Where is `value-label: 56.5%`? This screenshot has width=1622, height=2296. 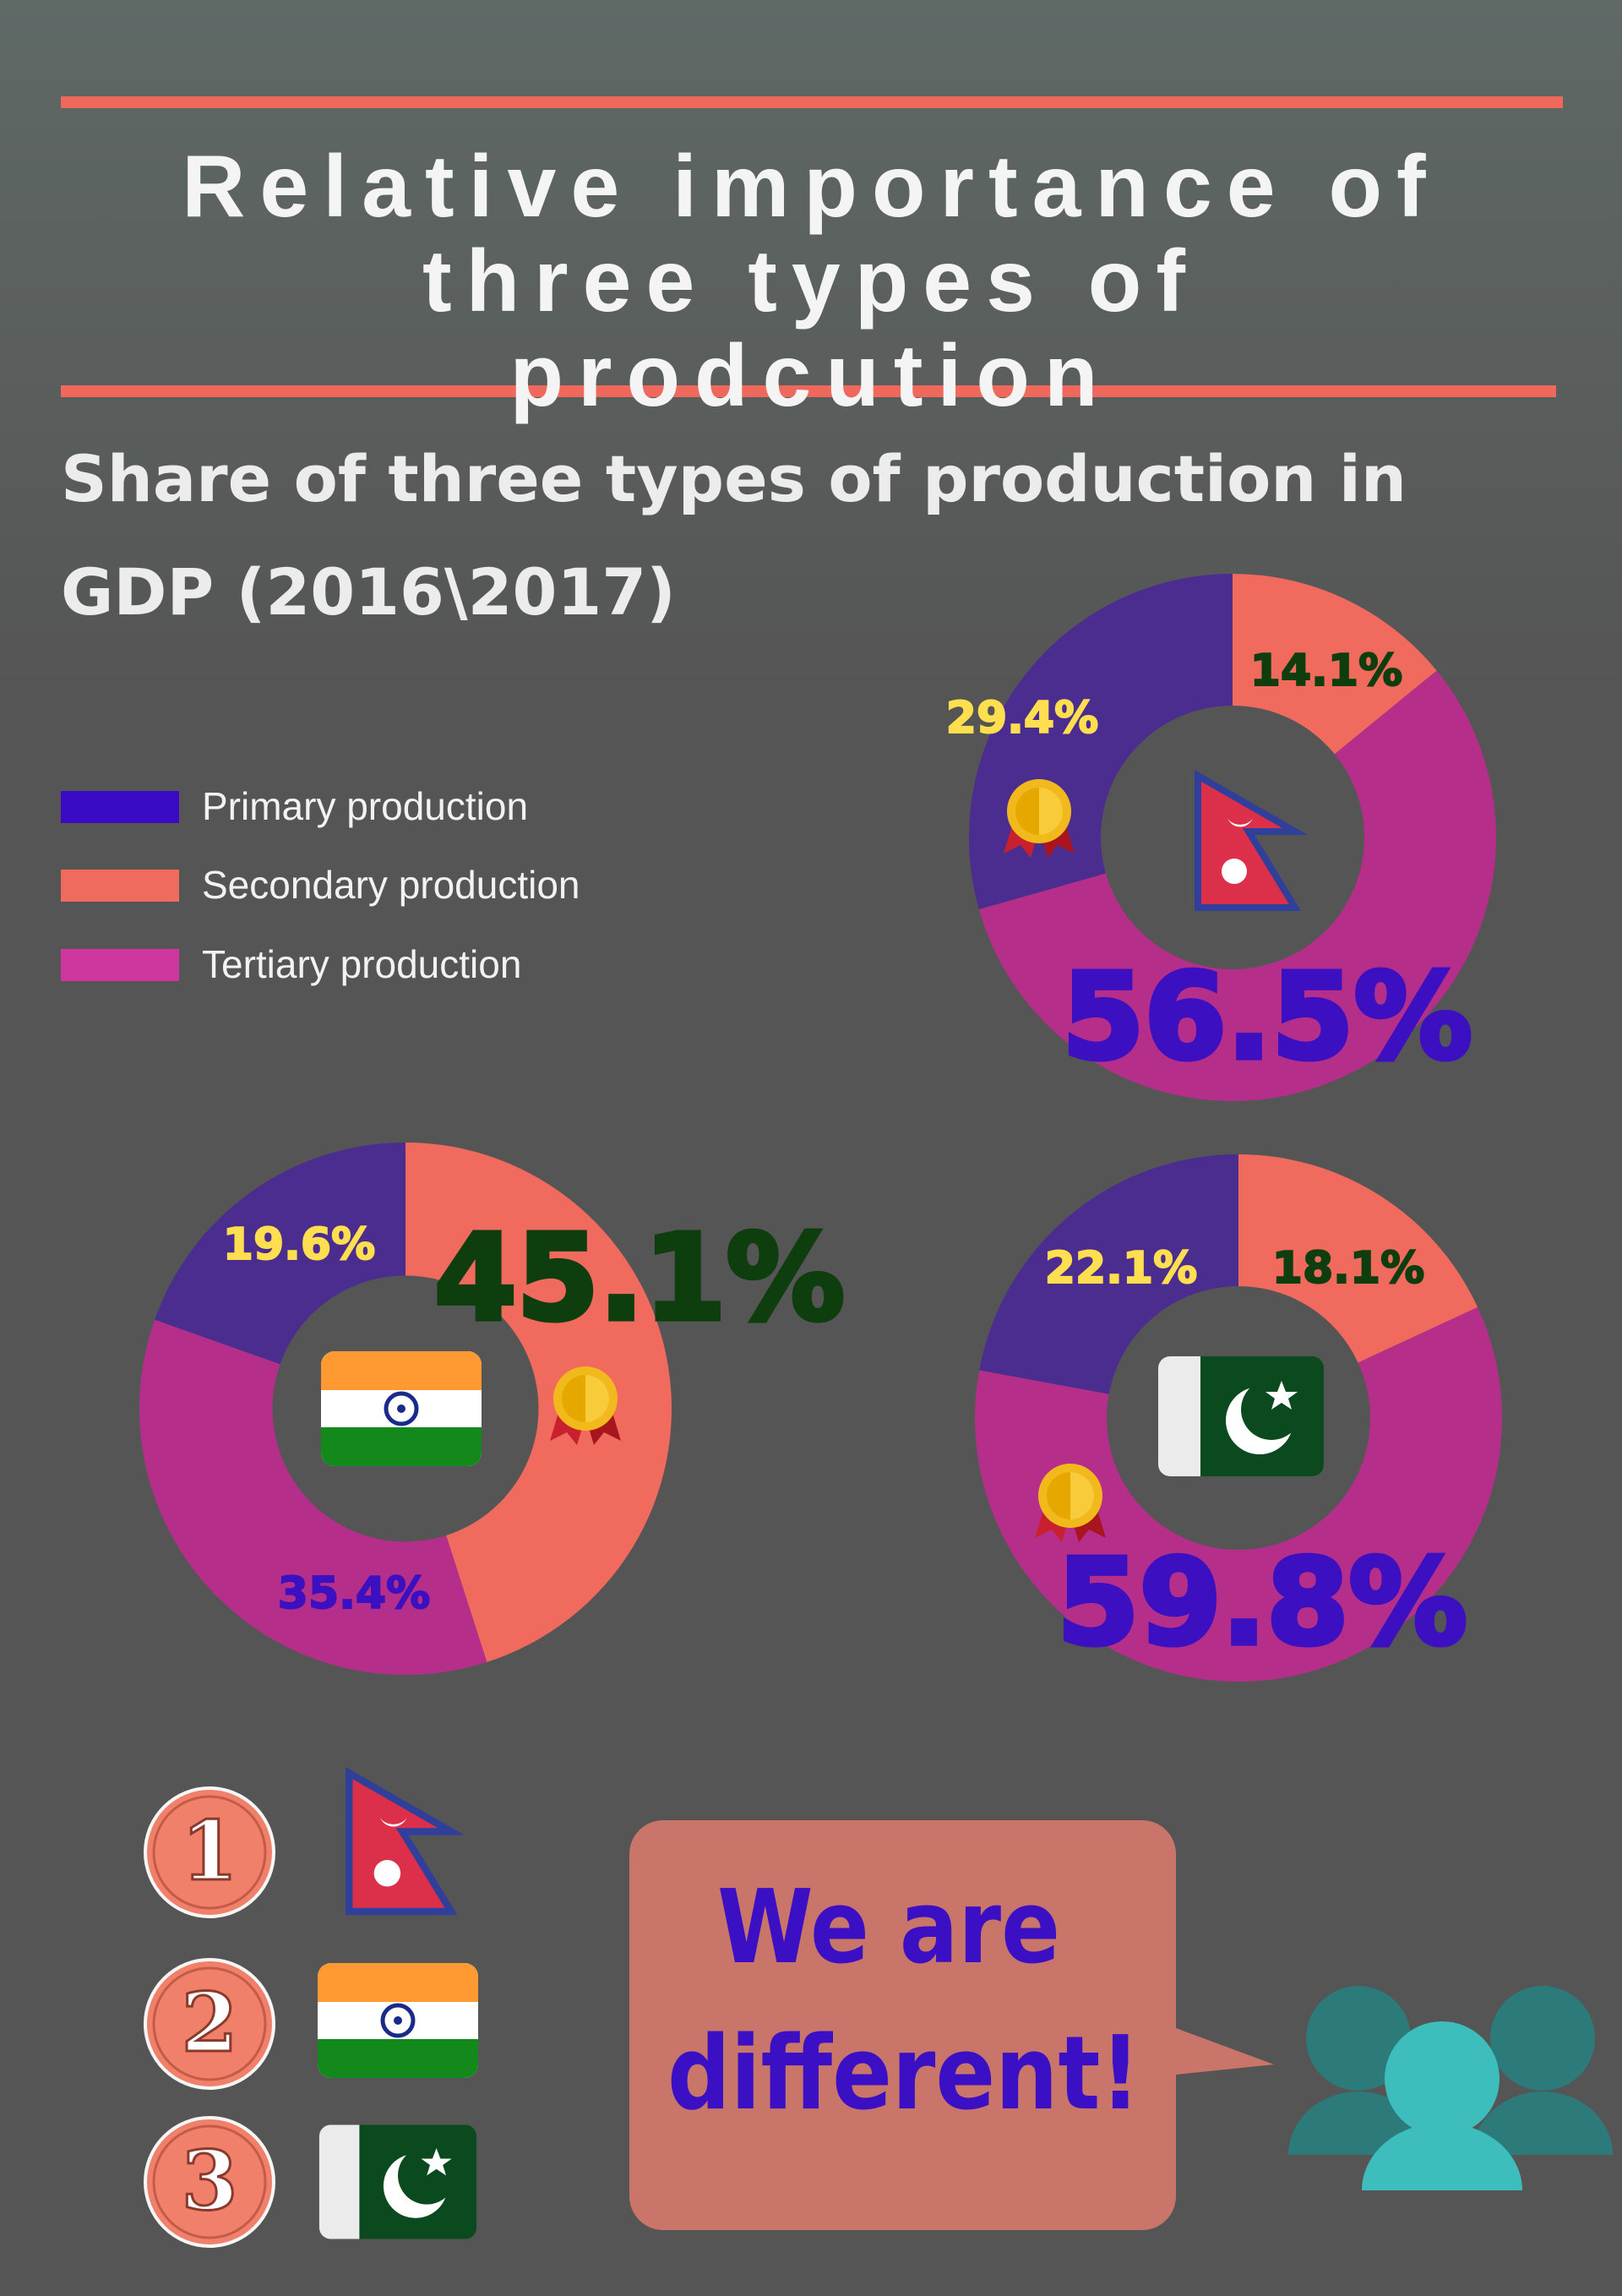 value-label: 56.5% is located at coordinates (1267, 1018).